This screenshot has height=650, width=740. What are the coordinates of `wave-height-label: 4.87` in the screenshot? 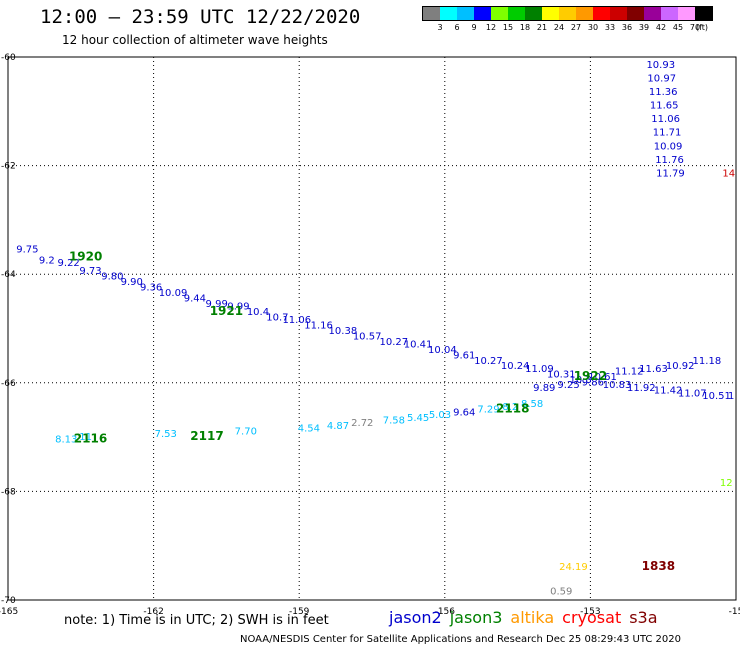 It's located at (338, 426).